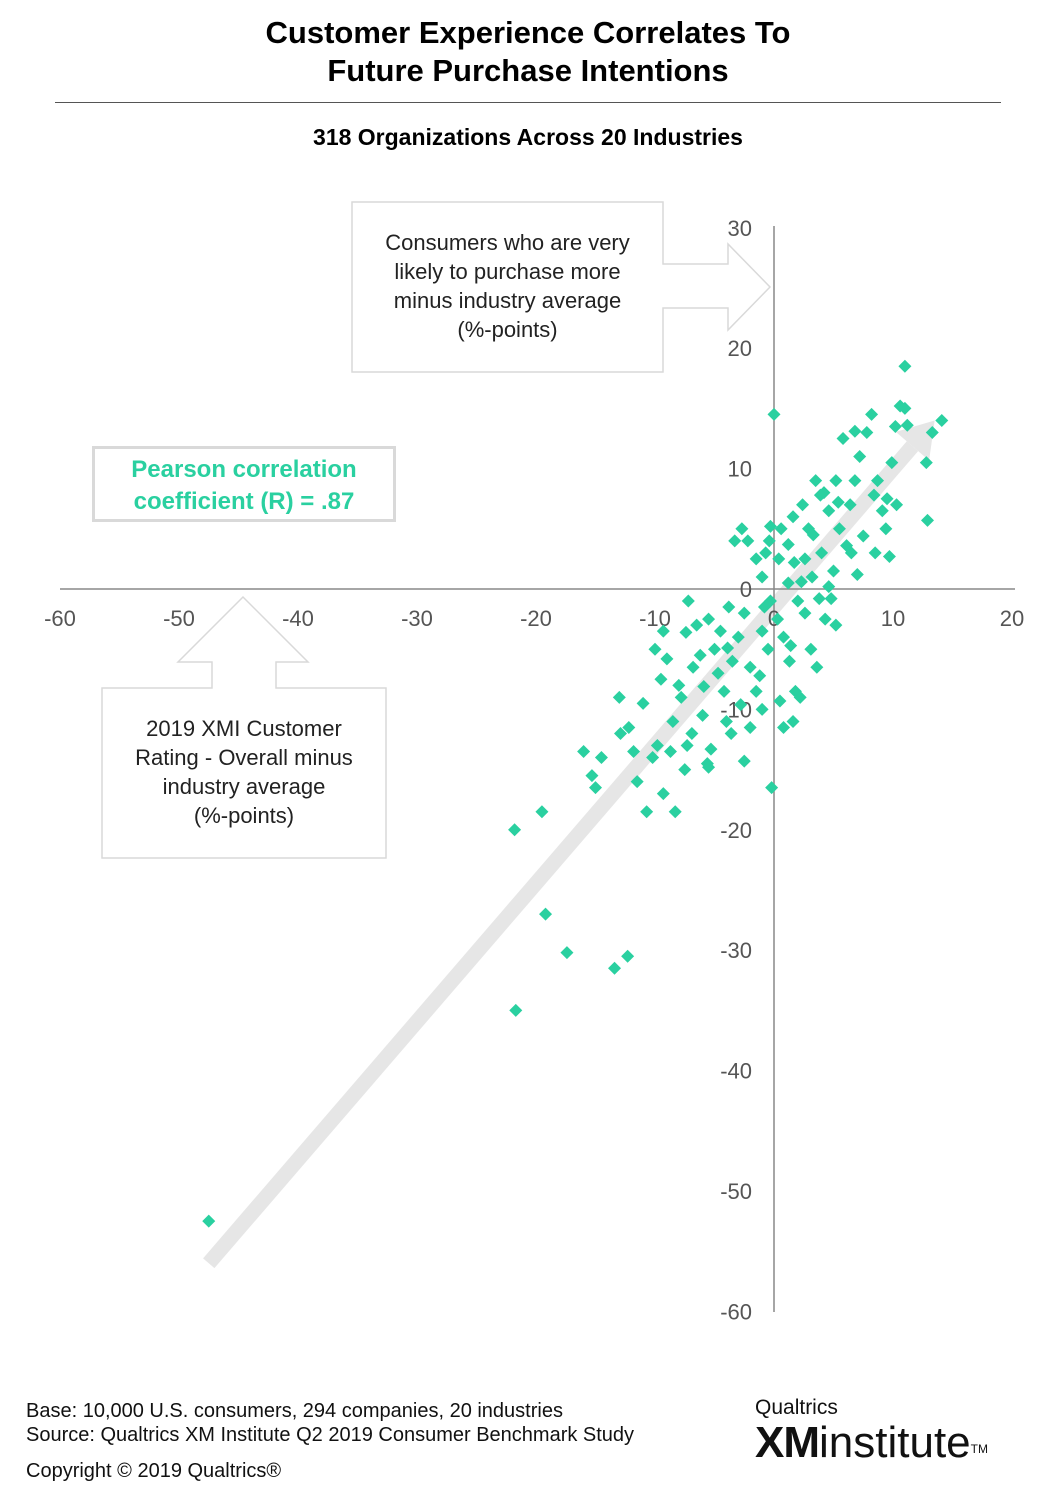  What do you see at coordinates (244, 469) in the screenshot?
I see `correlation-line: Pearson correlation` at bounding box center [244, 469].